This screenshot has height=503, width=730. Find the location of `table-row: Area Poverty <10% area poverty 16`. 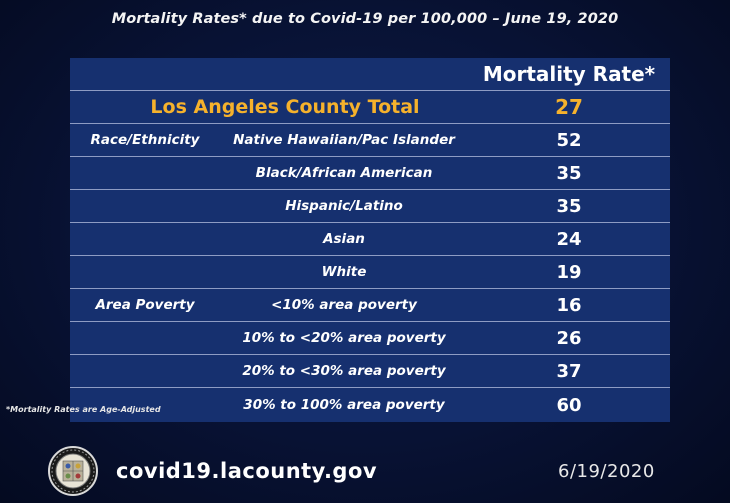

table-row: Area Poverty <10% area poverty 16 is located at coordinates (370, 305).